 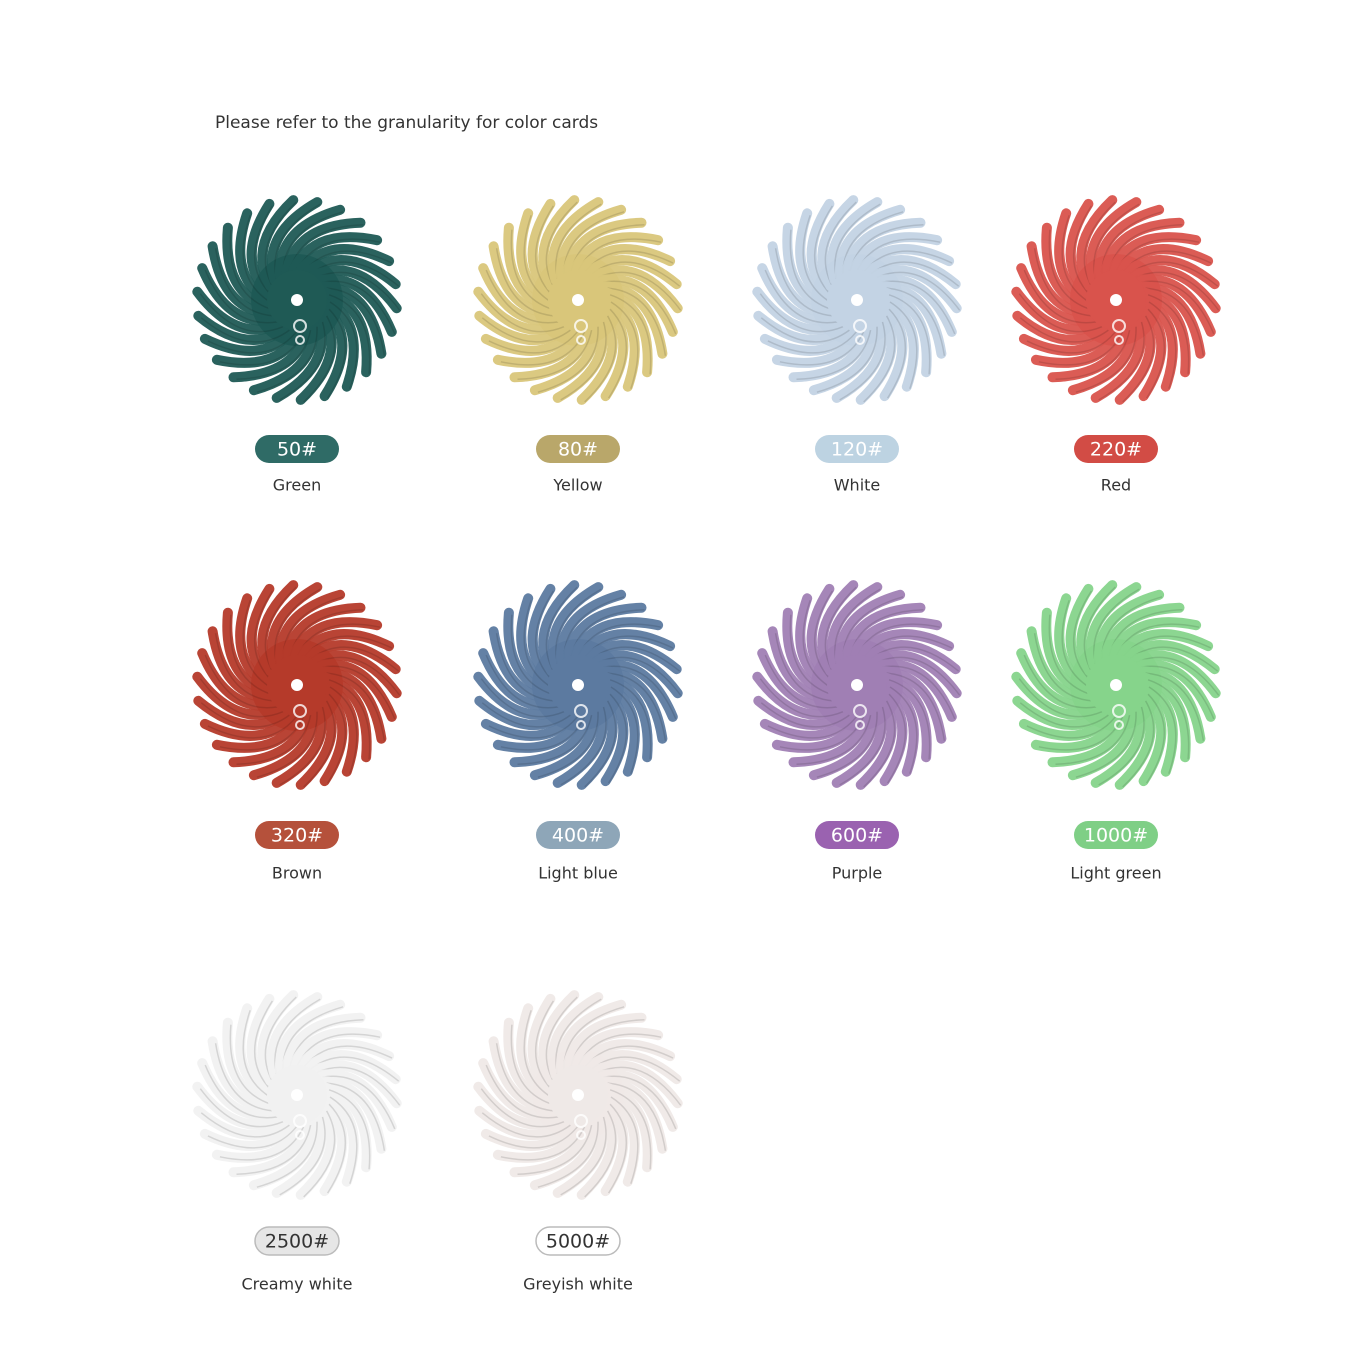 I want to click on color-name: White, so click(x=857, y=485).